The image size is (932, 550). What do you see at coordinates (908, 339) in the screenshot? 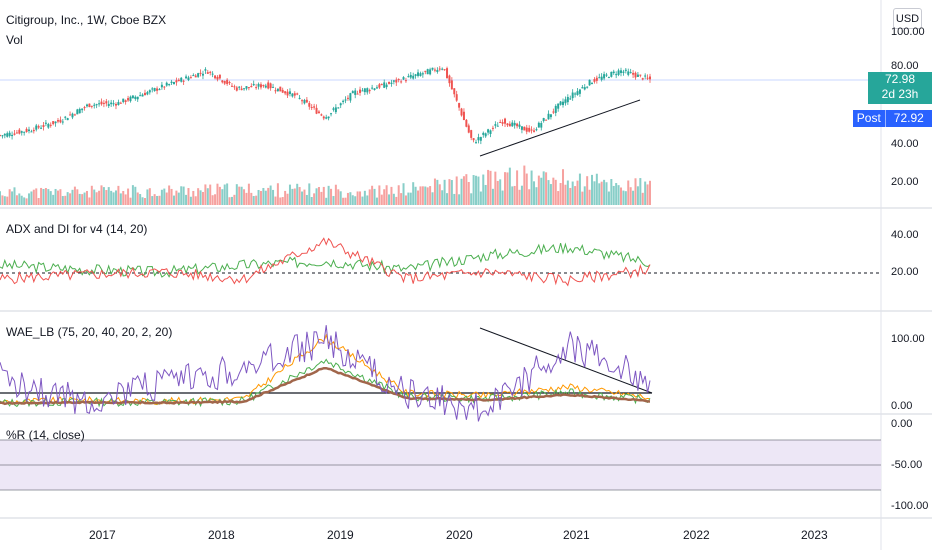
I see `wae-scale-label: 100.00` at bounding box center [908, 339].